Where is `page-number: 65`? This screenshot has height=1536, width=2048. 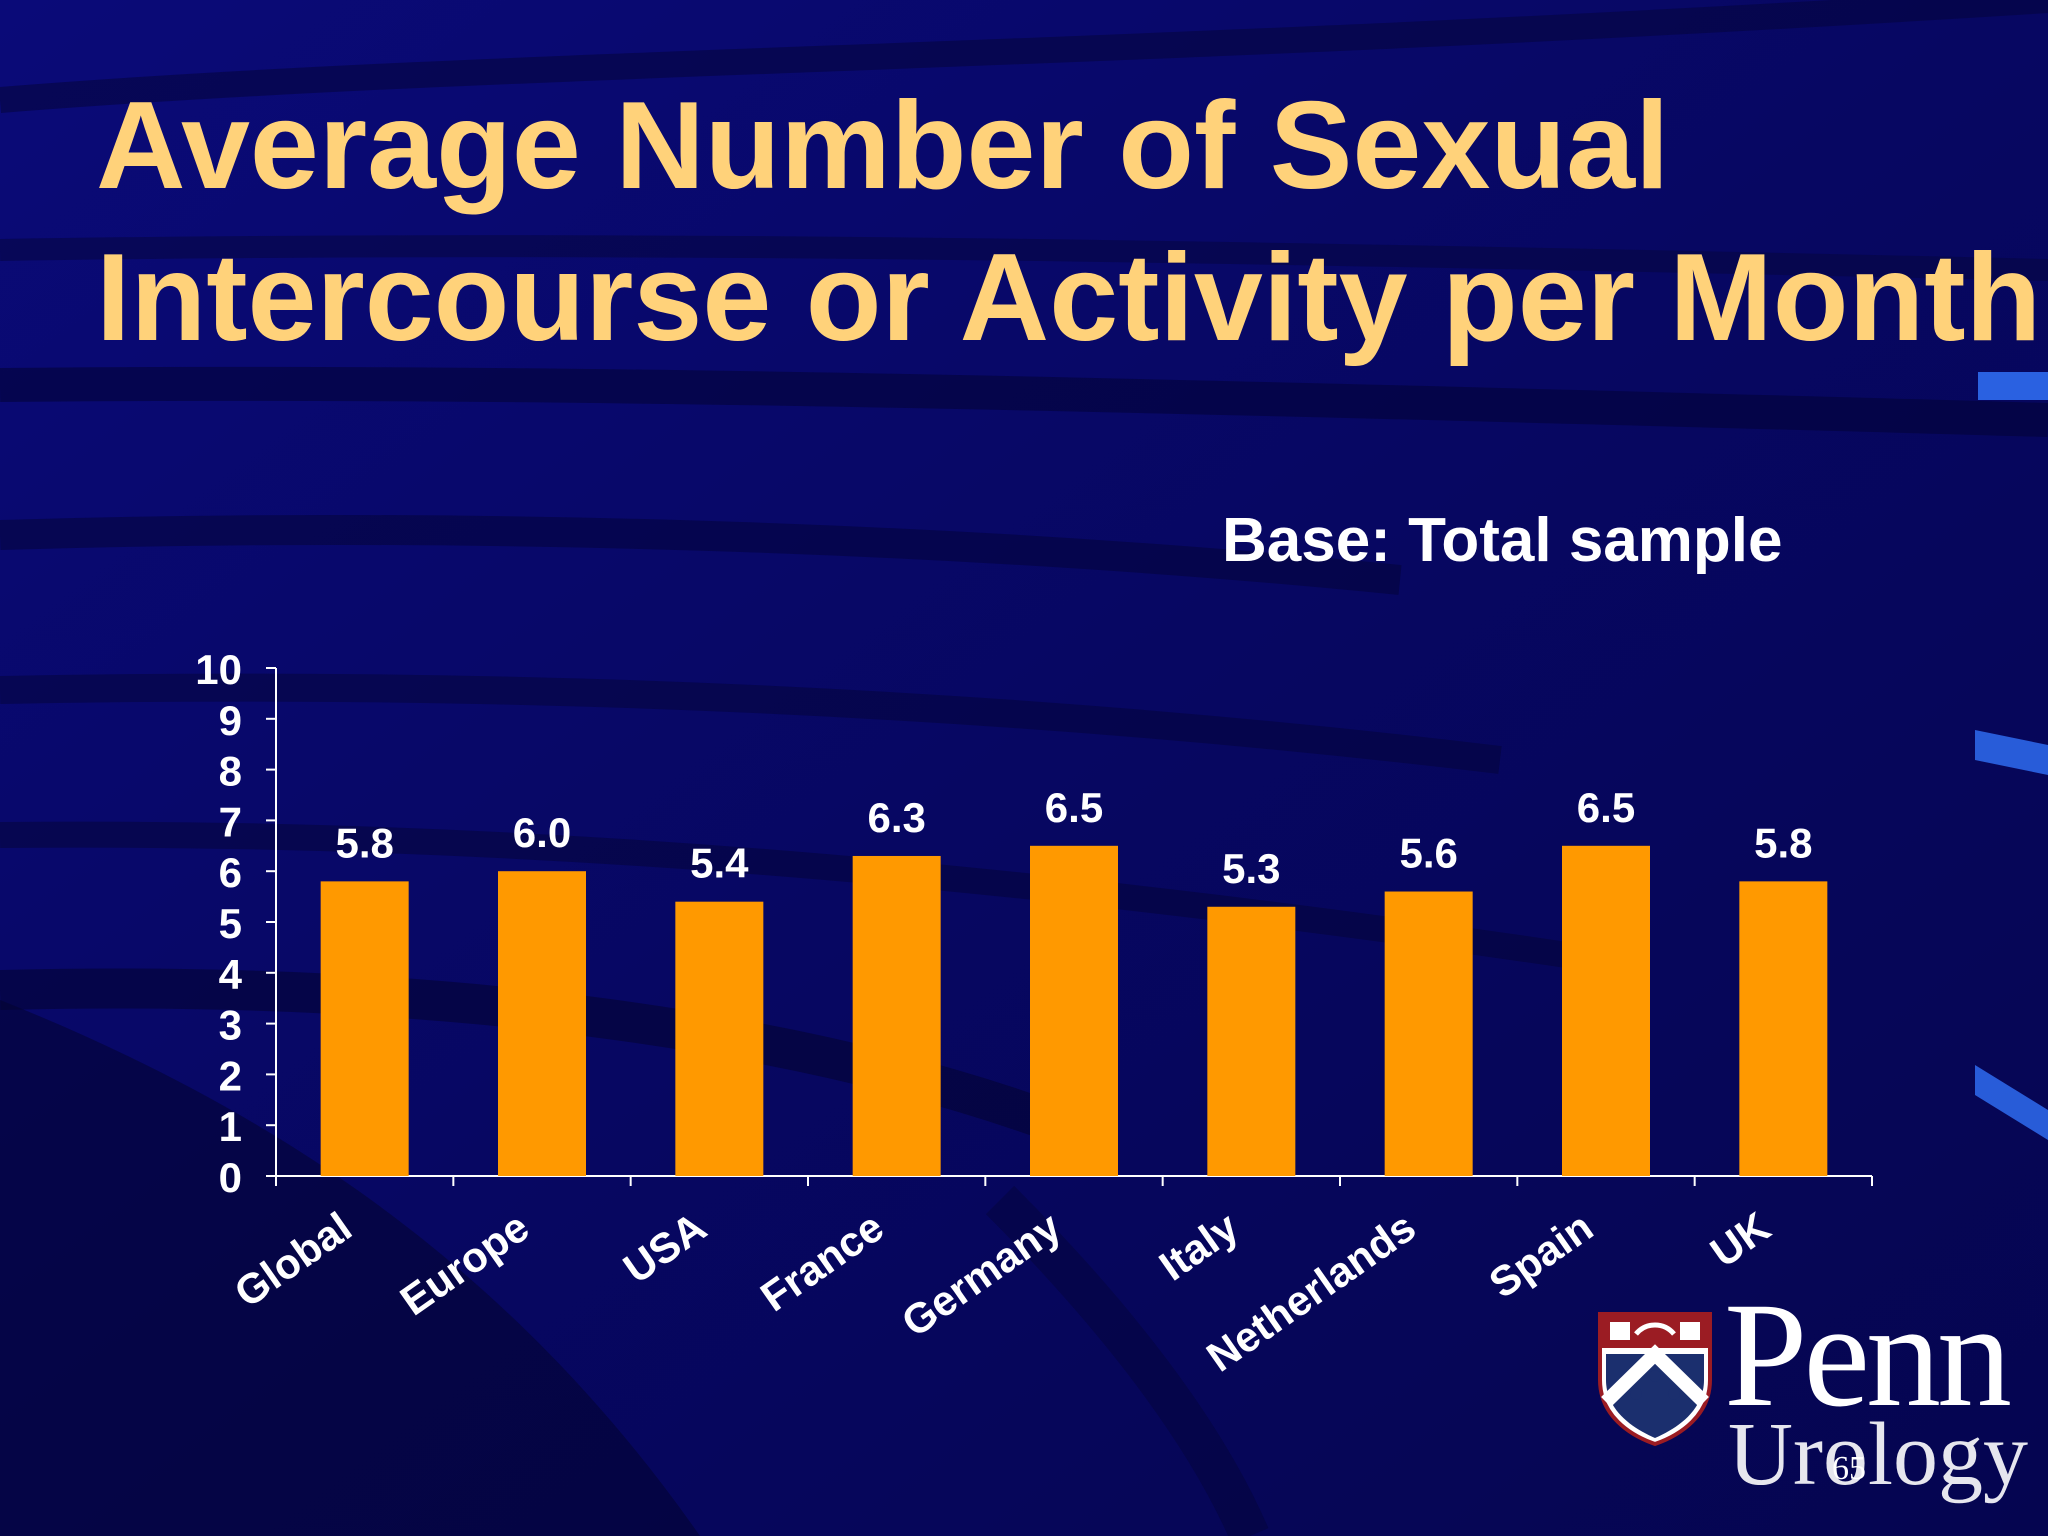
page-number: 65 is located at coordinates (1849, 1468).